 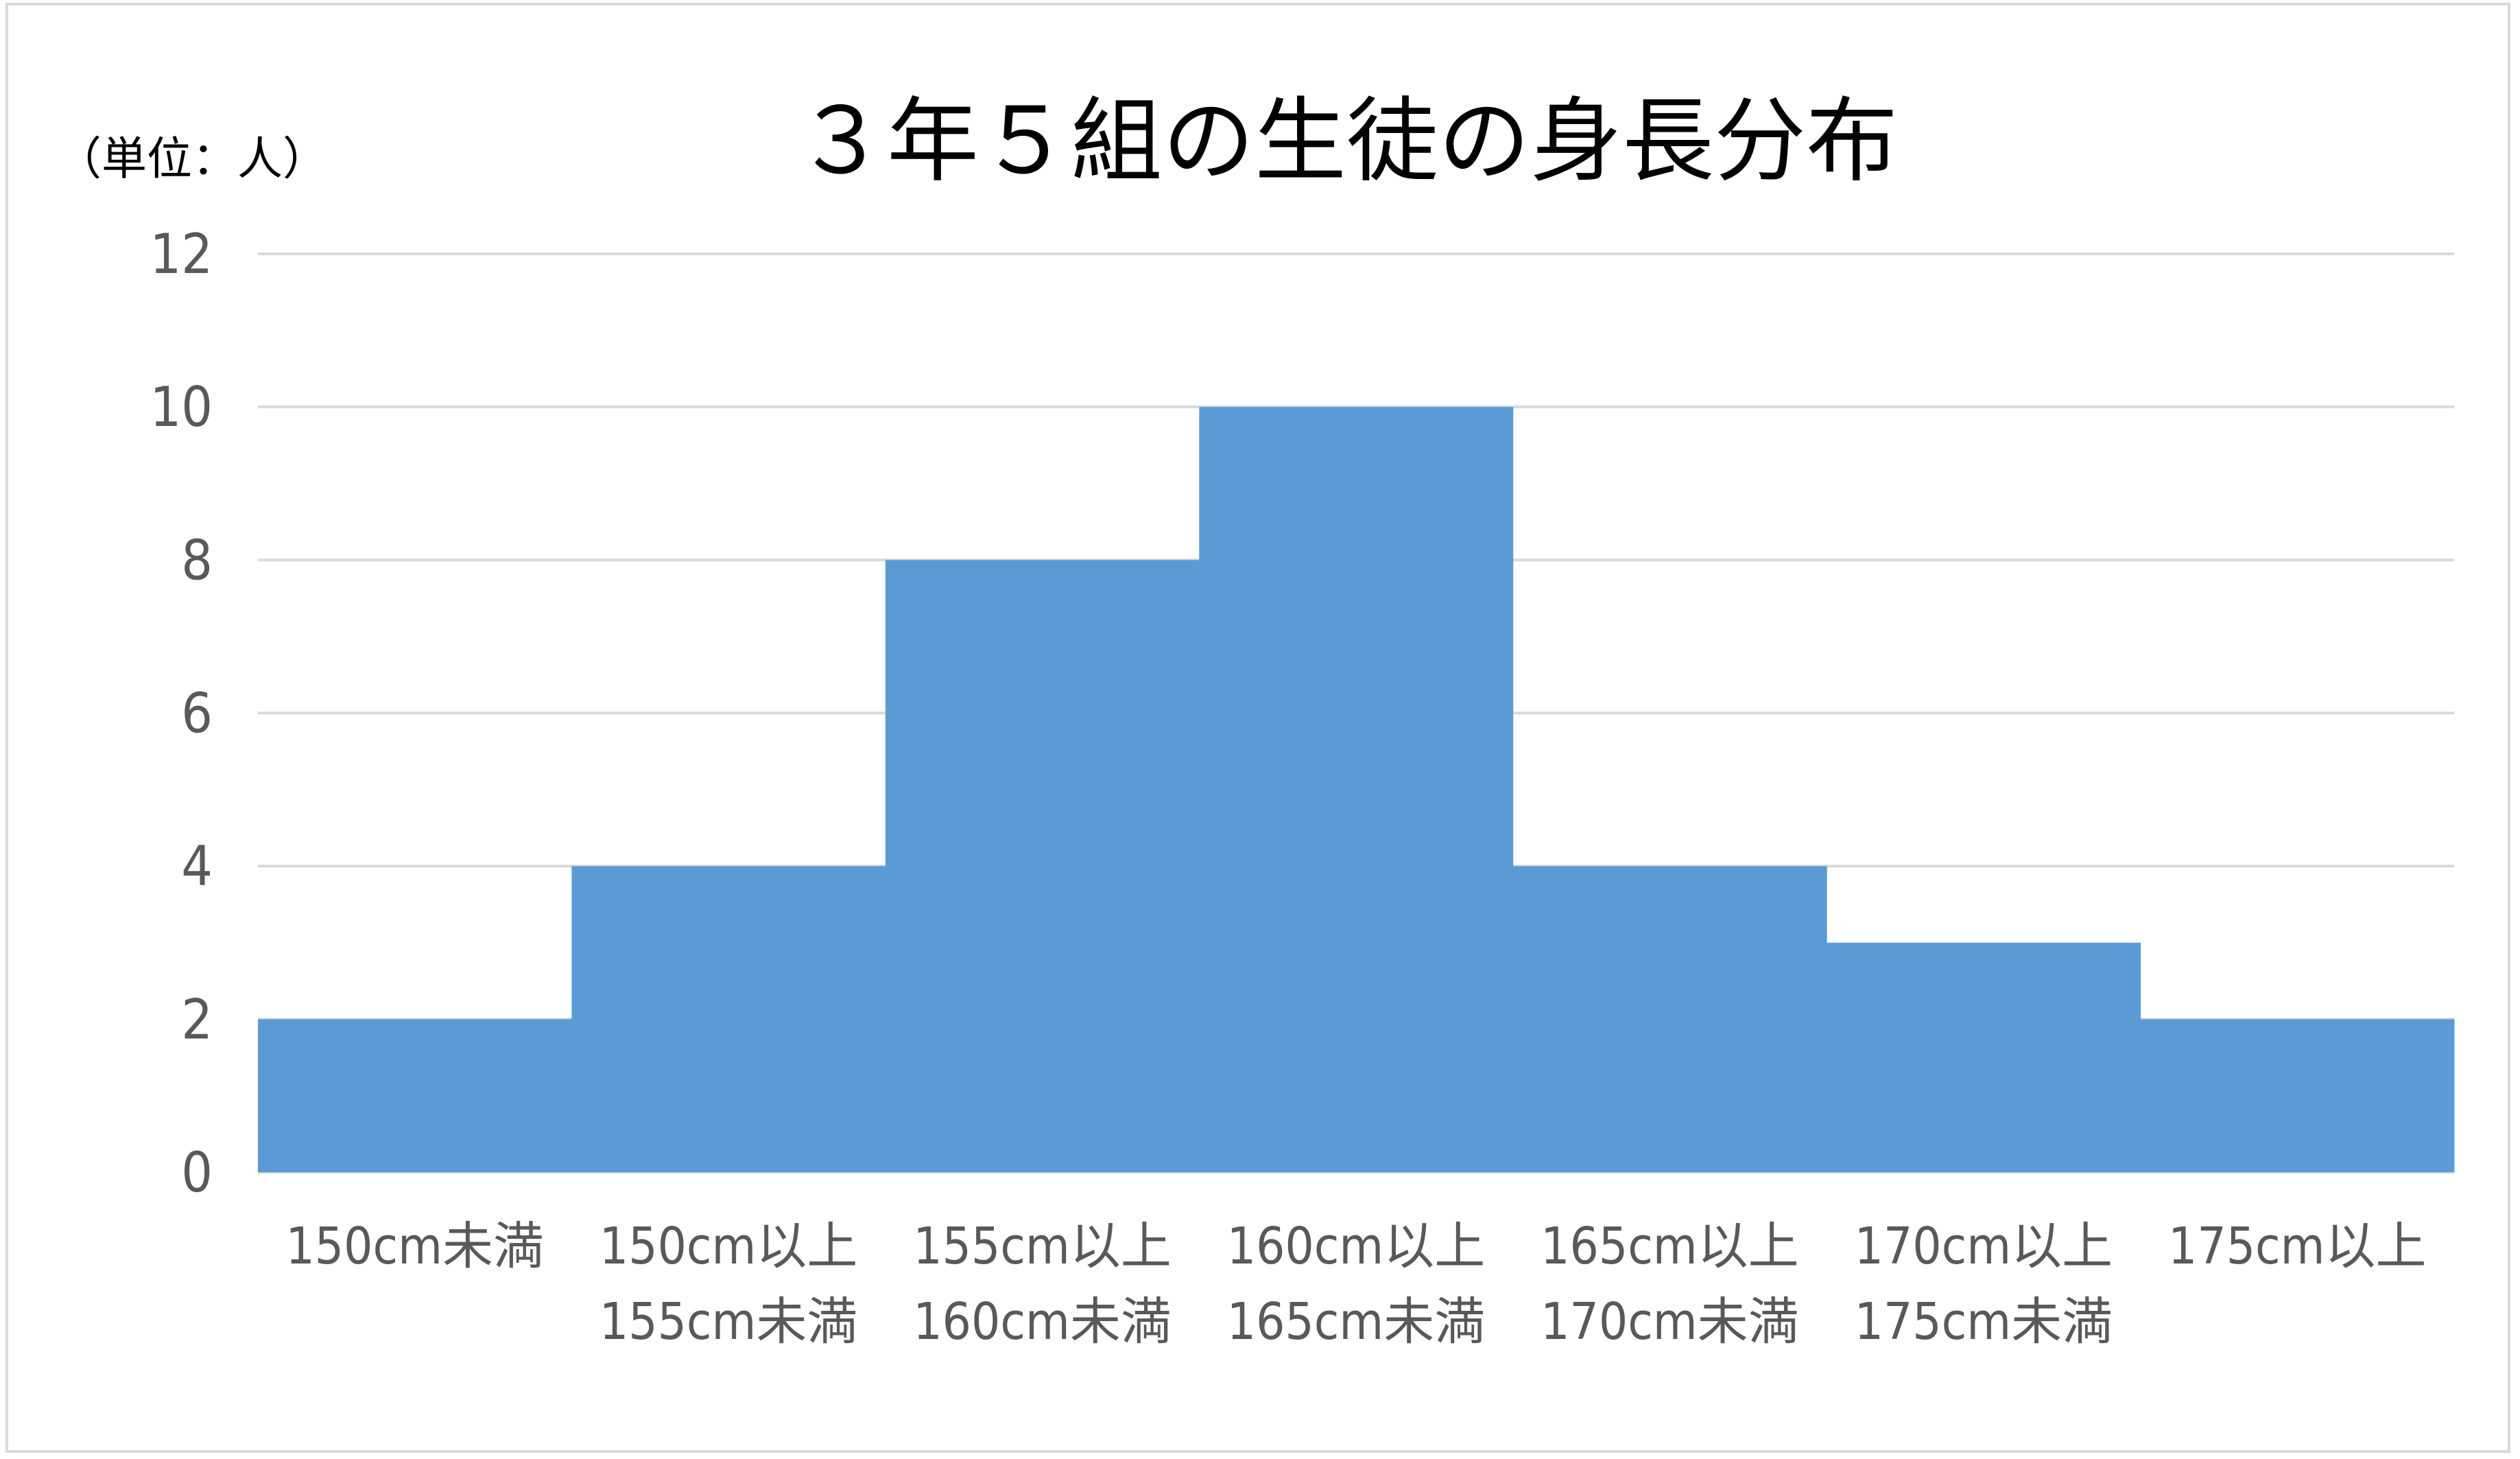 What do you see at coordinates (728, 1321) in the screenshot?
I see `x-tick-label: 155cm未満` at bounding box center [728, 1321].